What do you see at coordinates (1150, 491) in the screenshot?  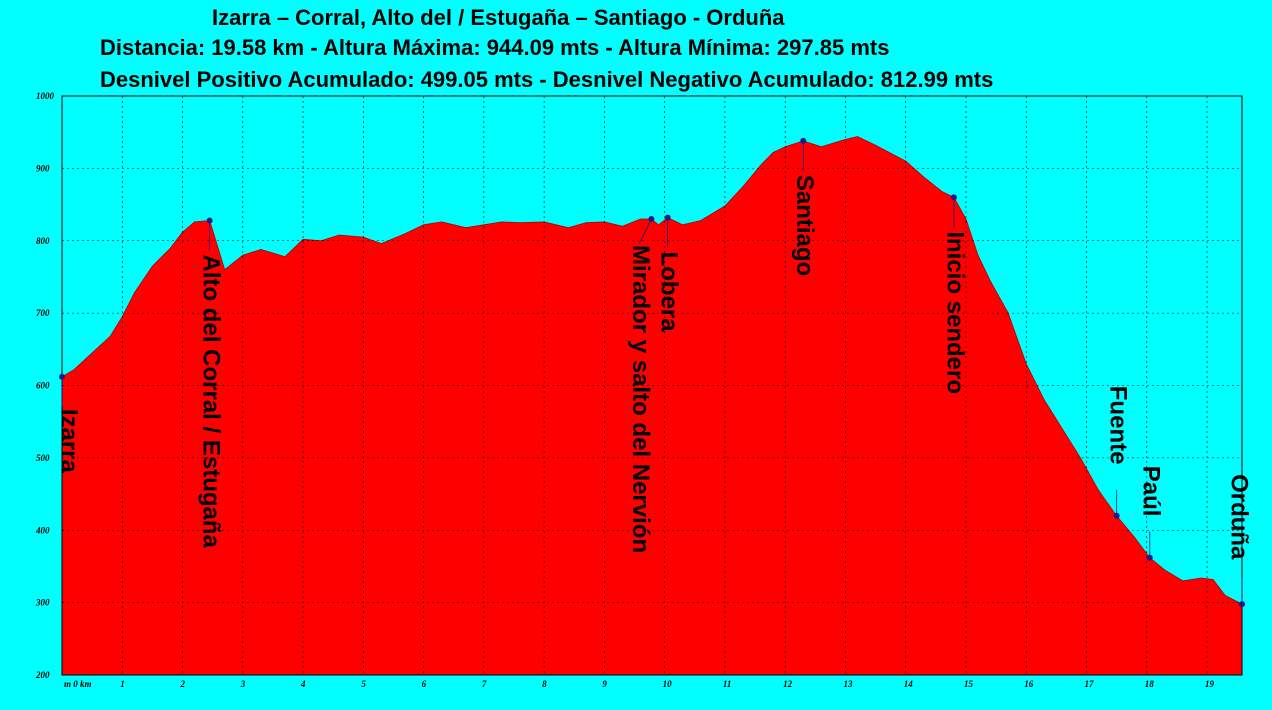 I see `waypoint-label: Paúl` at bounding box center [1150, 491].